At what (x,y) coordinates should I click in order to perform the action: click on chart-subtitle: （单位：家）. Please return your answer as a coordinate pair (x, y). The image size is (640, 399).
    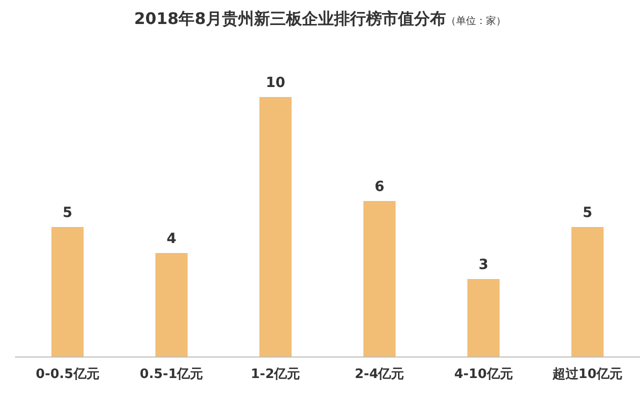
    Looking at the image, I should click on (476, 21).